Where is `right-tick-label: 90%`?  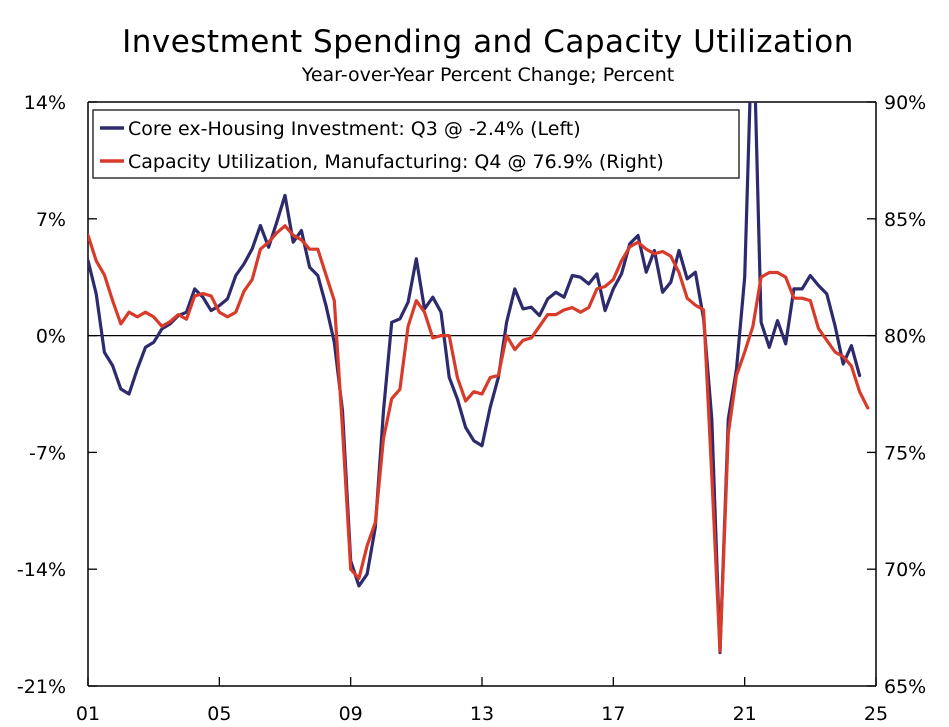
right-tick-label: 90% is located at coordinates (905, 103).